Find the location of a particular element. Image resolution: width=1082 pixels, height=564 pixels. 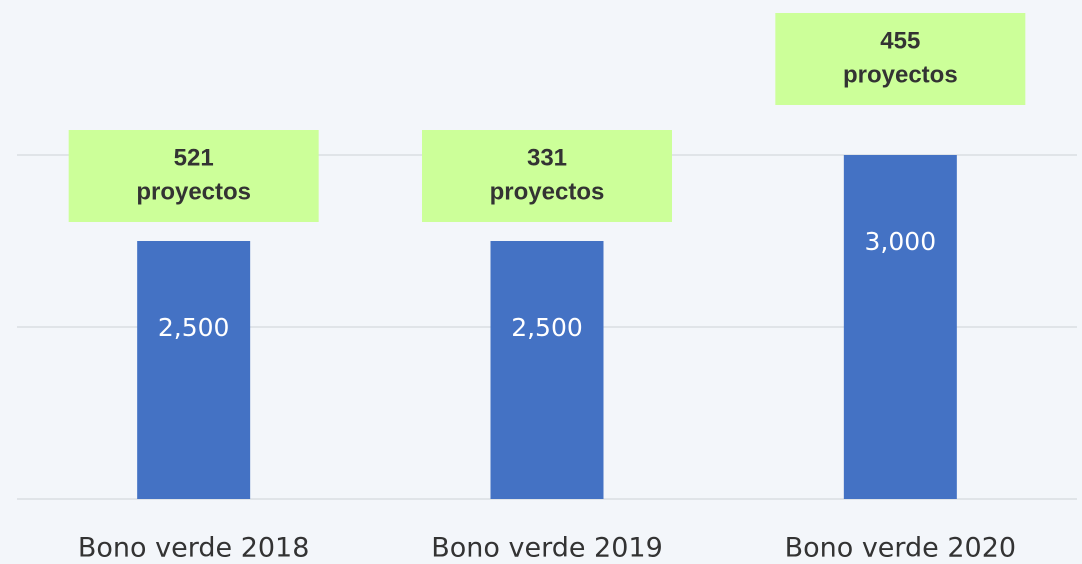

x-tick-label: Bono verde 2020 is located at coordinates (901, 548).